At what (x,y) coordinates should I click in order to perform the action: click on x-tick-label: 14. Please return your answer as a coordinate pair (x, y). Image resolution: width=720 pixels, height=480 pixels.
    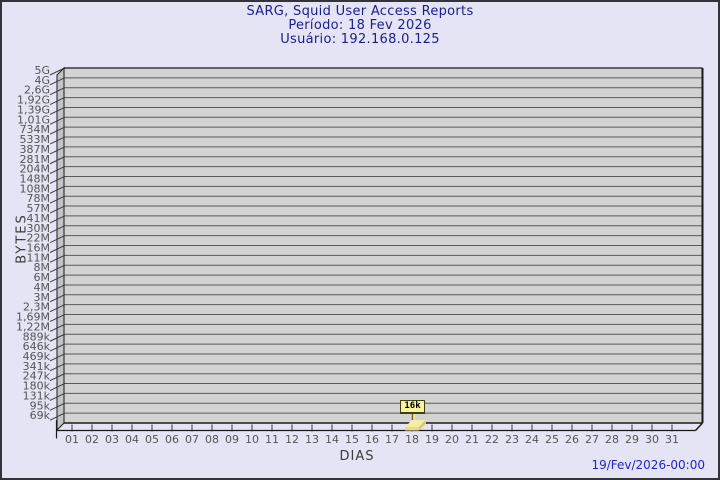
    Looking at the image, I should click on (332, 439).